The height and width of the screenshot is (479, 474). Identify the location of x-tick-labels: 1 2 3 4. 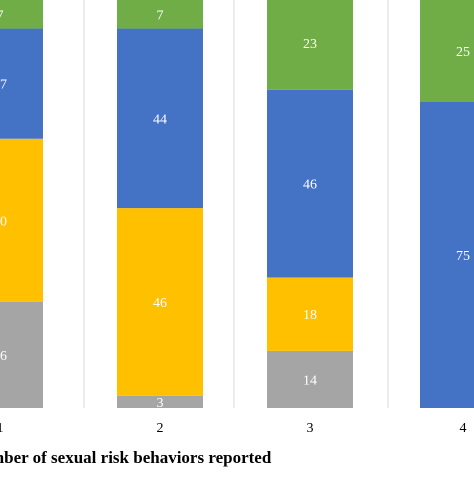
(233, 428).